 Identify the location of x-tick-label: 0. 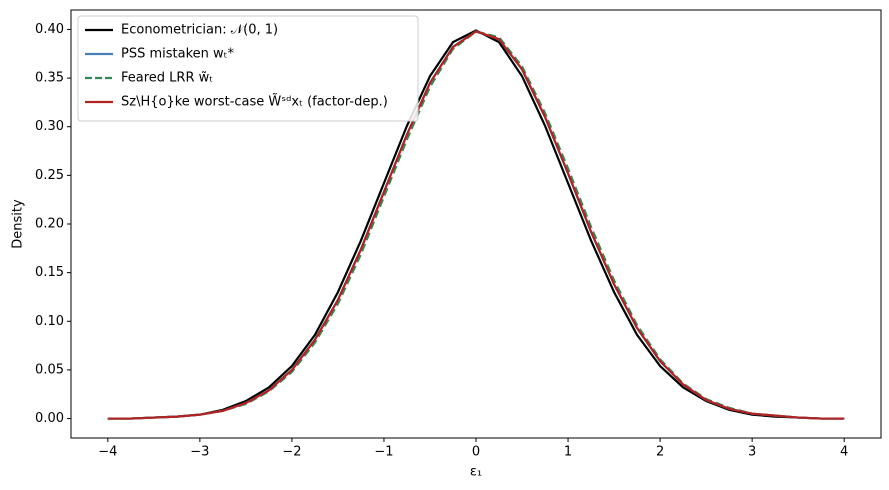
(476, 452).